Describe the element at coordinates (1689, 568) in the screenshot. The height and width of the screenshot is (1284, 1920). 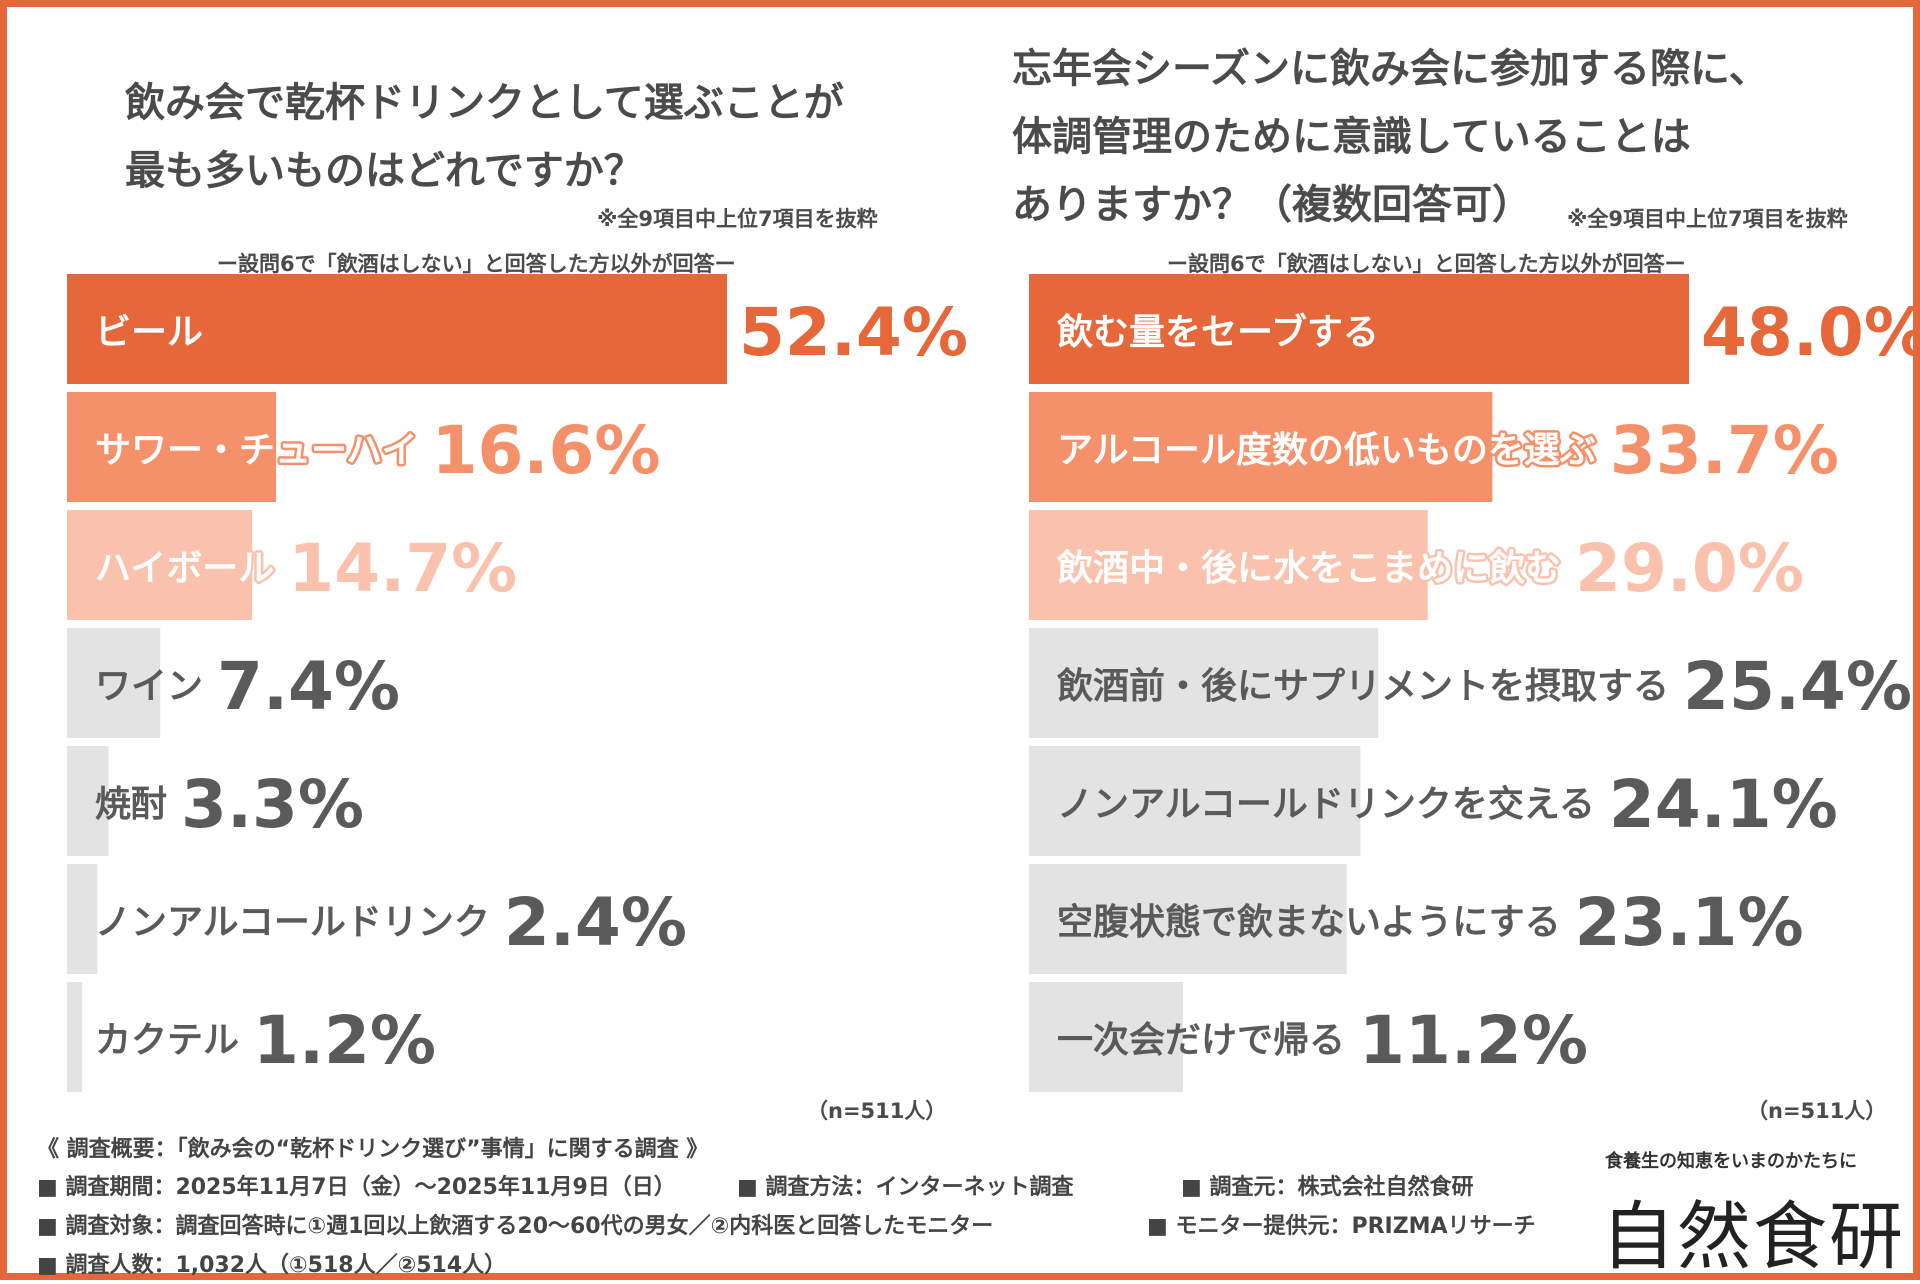
I see `value-label-3: 29.0%` at that location.